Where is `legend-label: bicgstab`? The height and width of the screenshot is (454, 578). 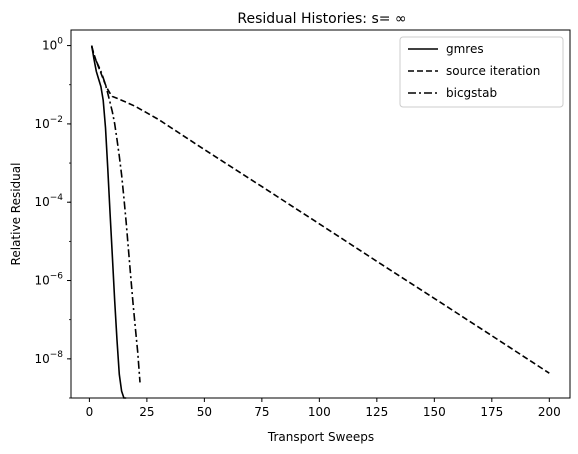
legend-label: bicgstab is located at coordinates (471, 93).